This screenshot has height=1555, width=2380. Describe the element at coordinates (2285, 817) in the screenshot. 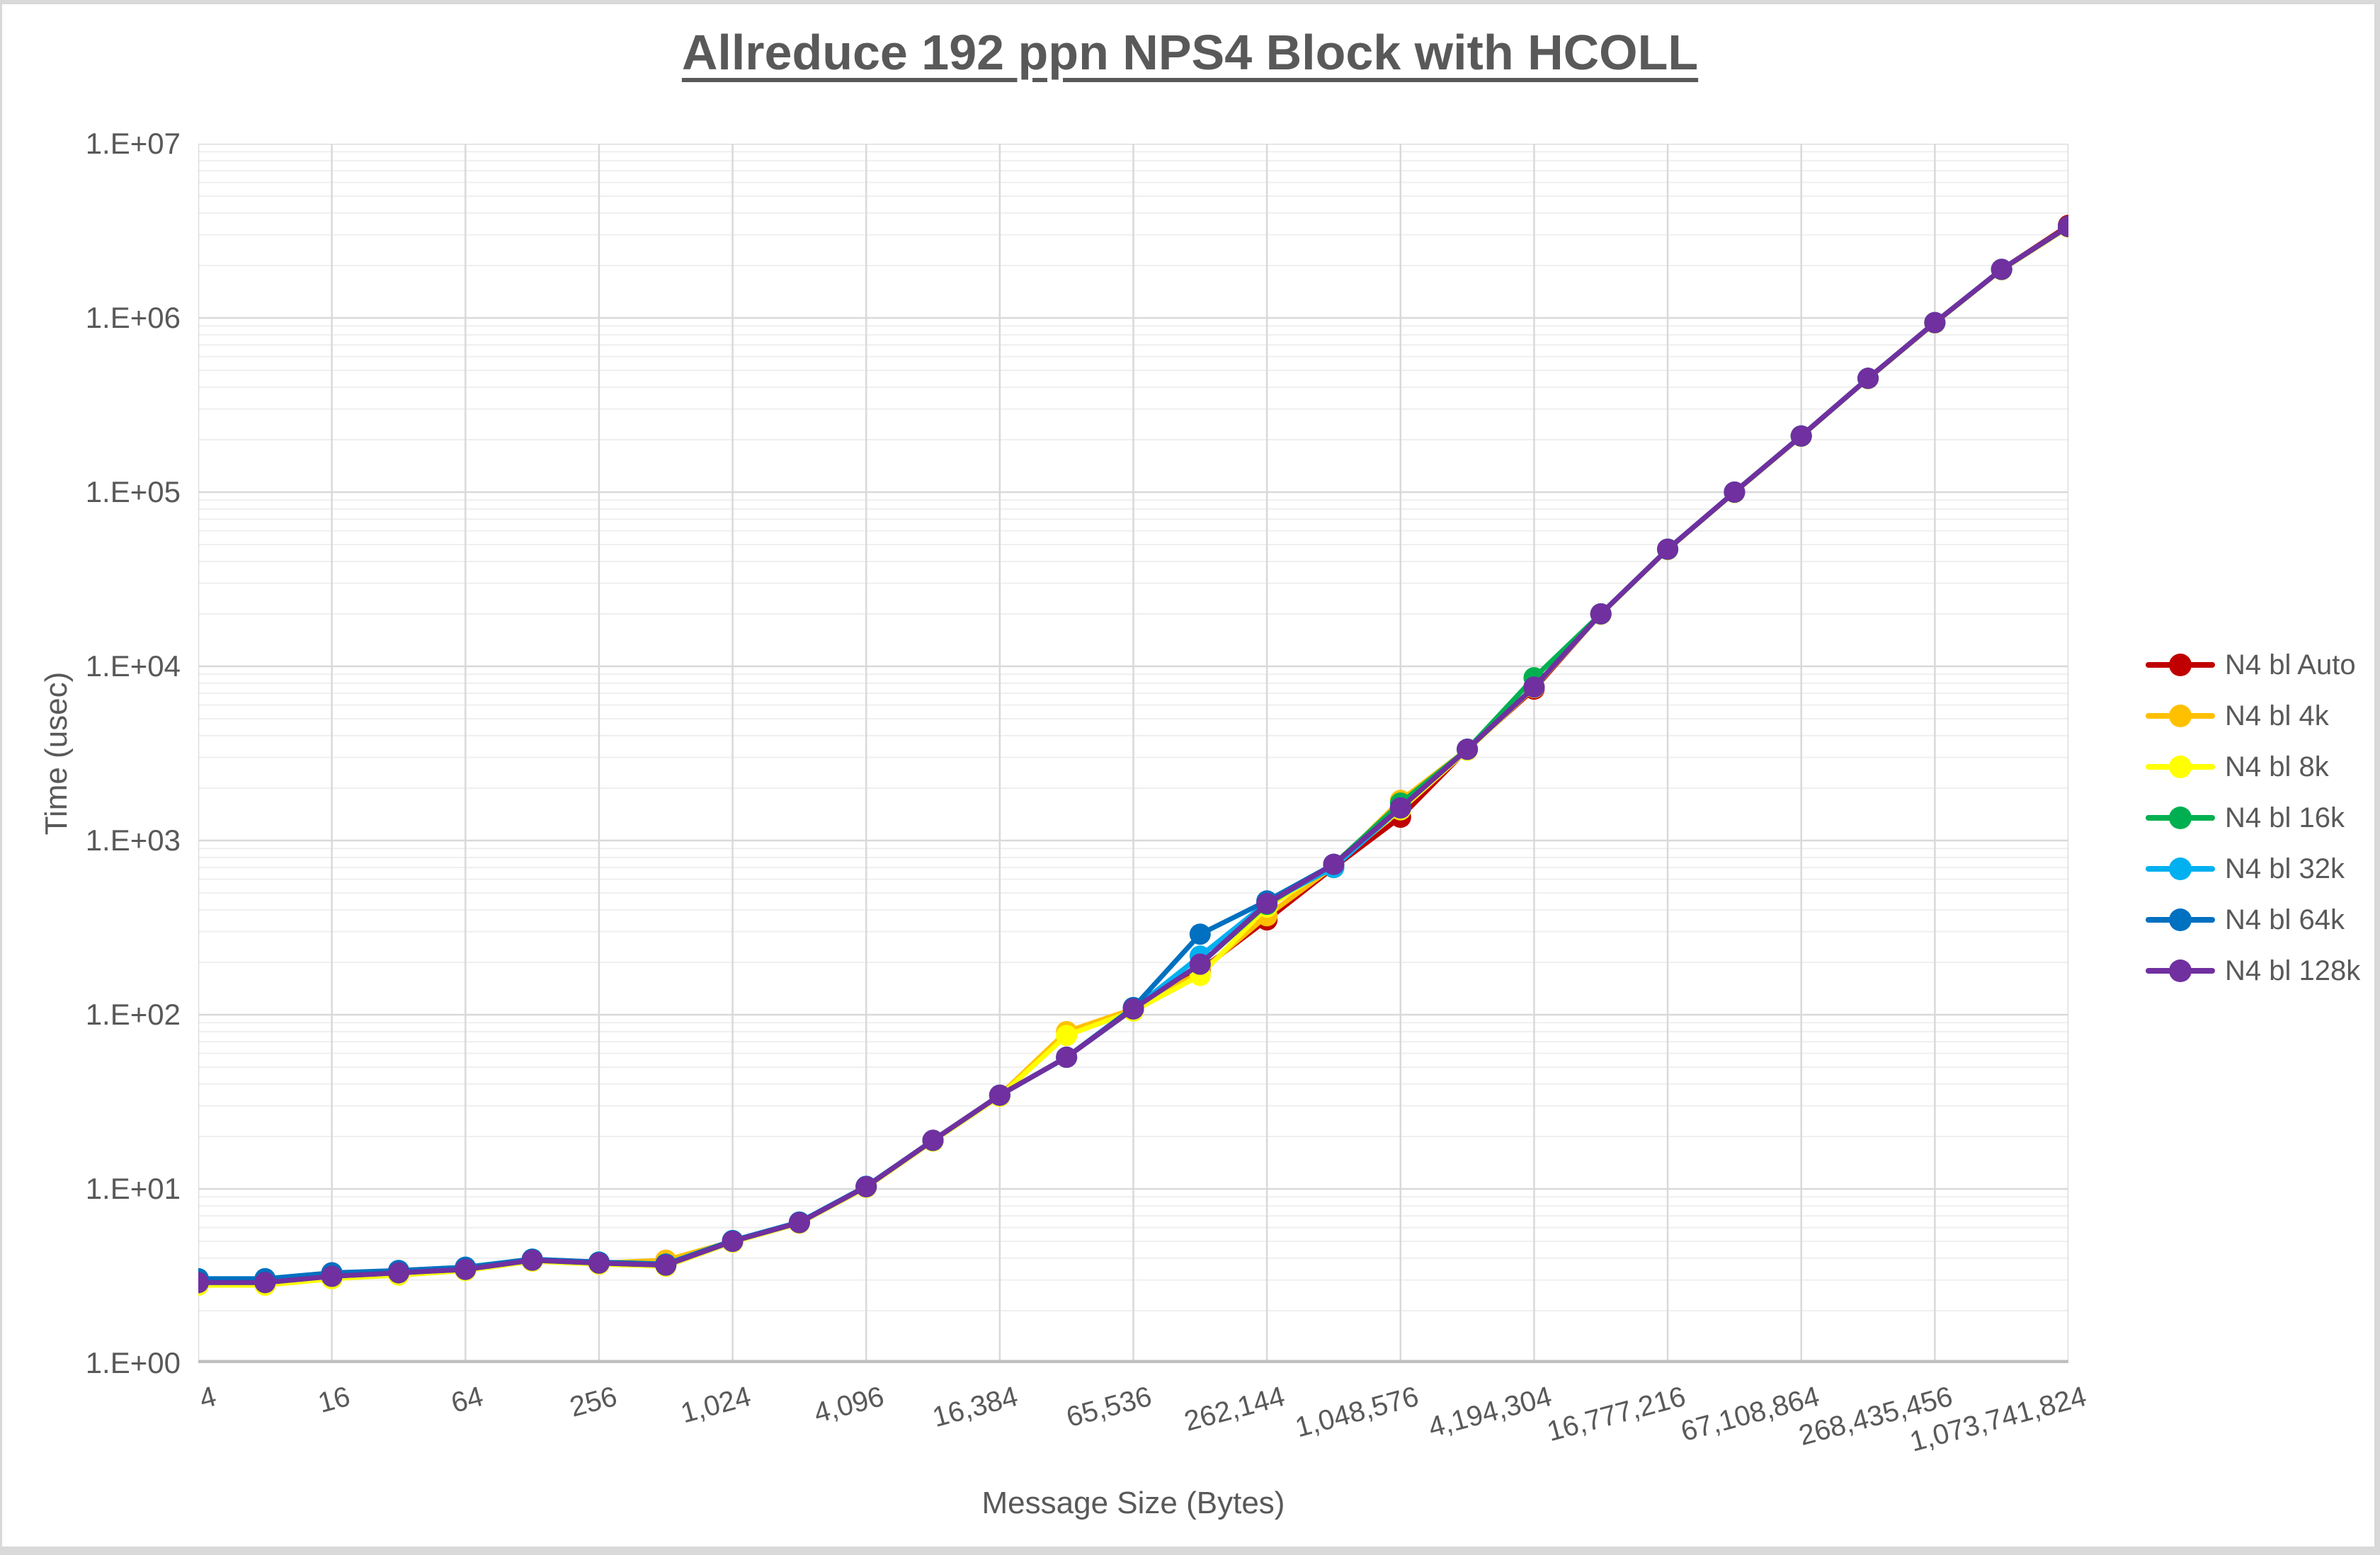

I see `legend-label: N4 bl 16k` at that location.